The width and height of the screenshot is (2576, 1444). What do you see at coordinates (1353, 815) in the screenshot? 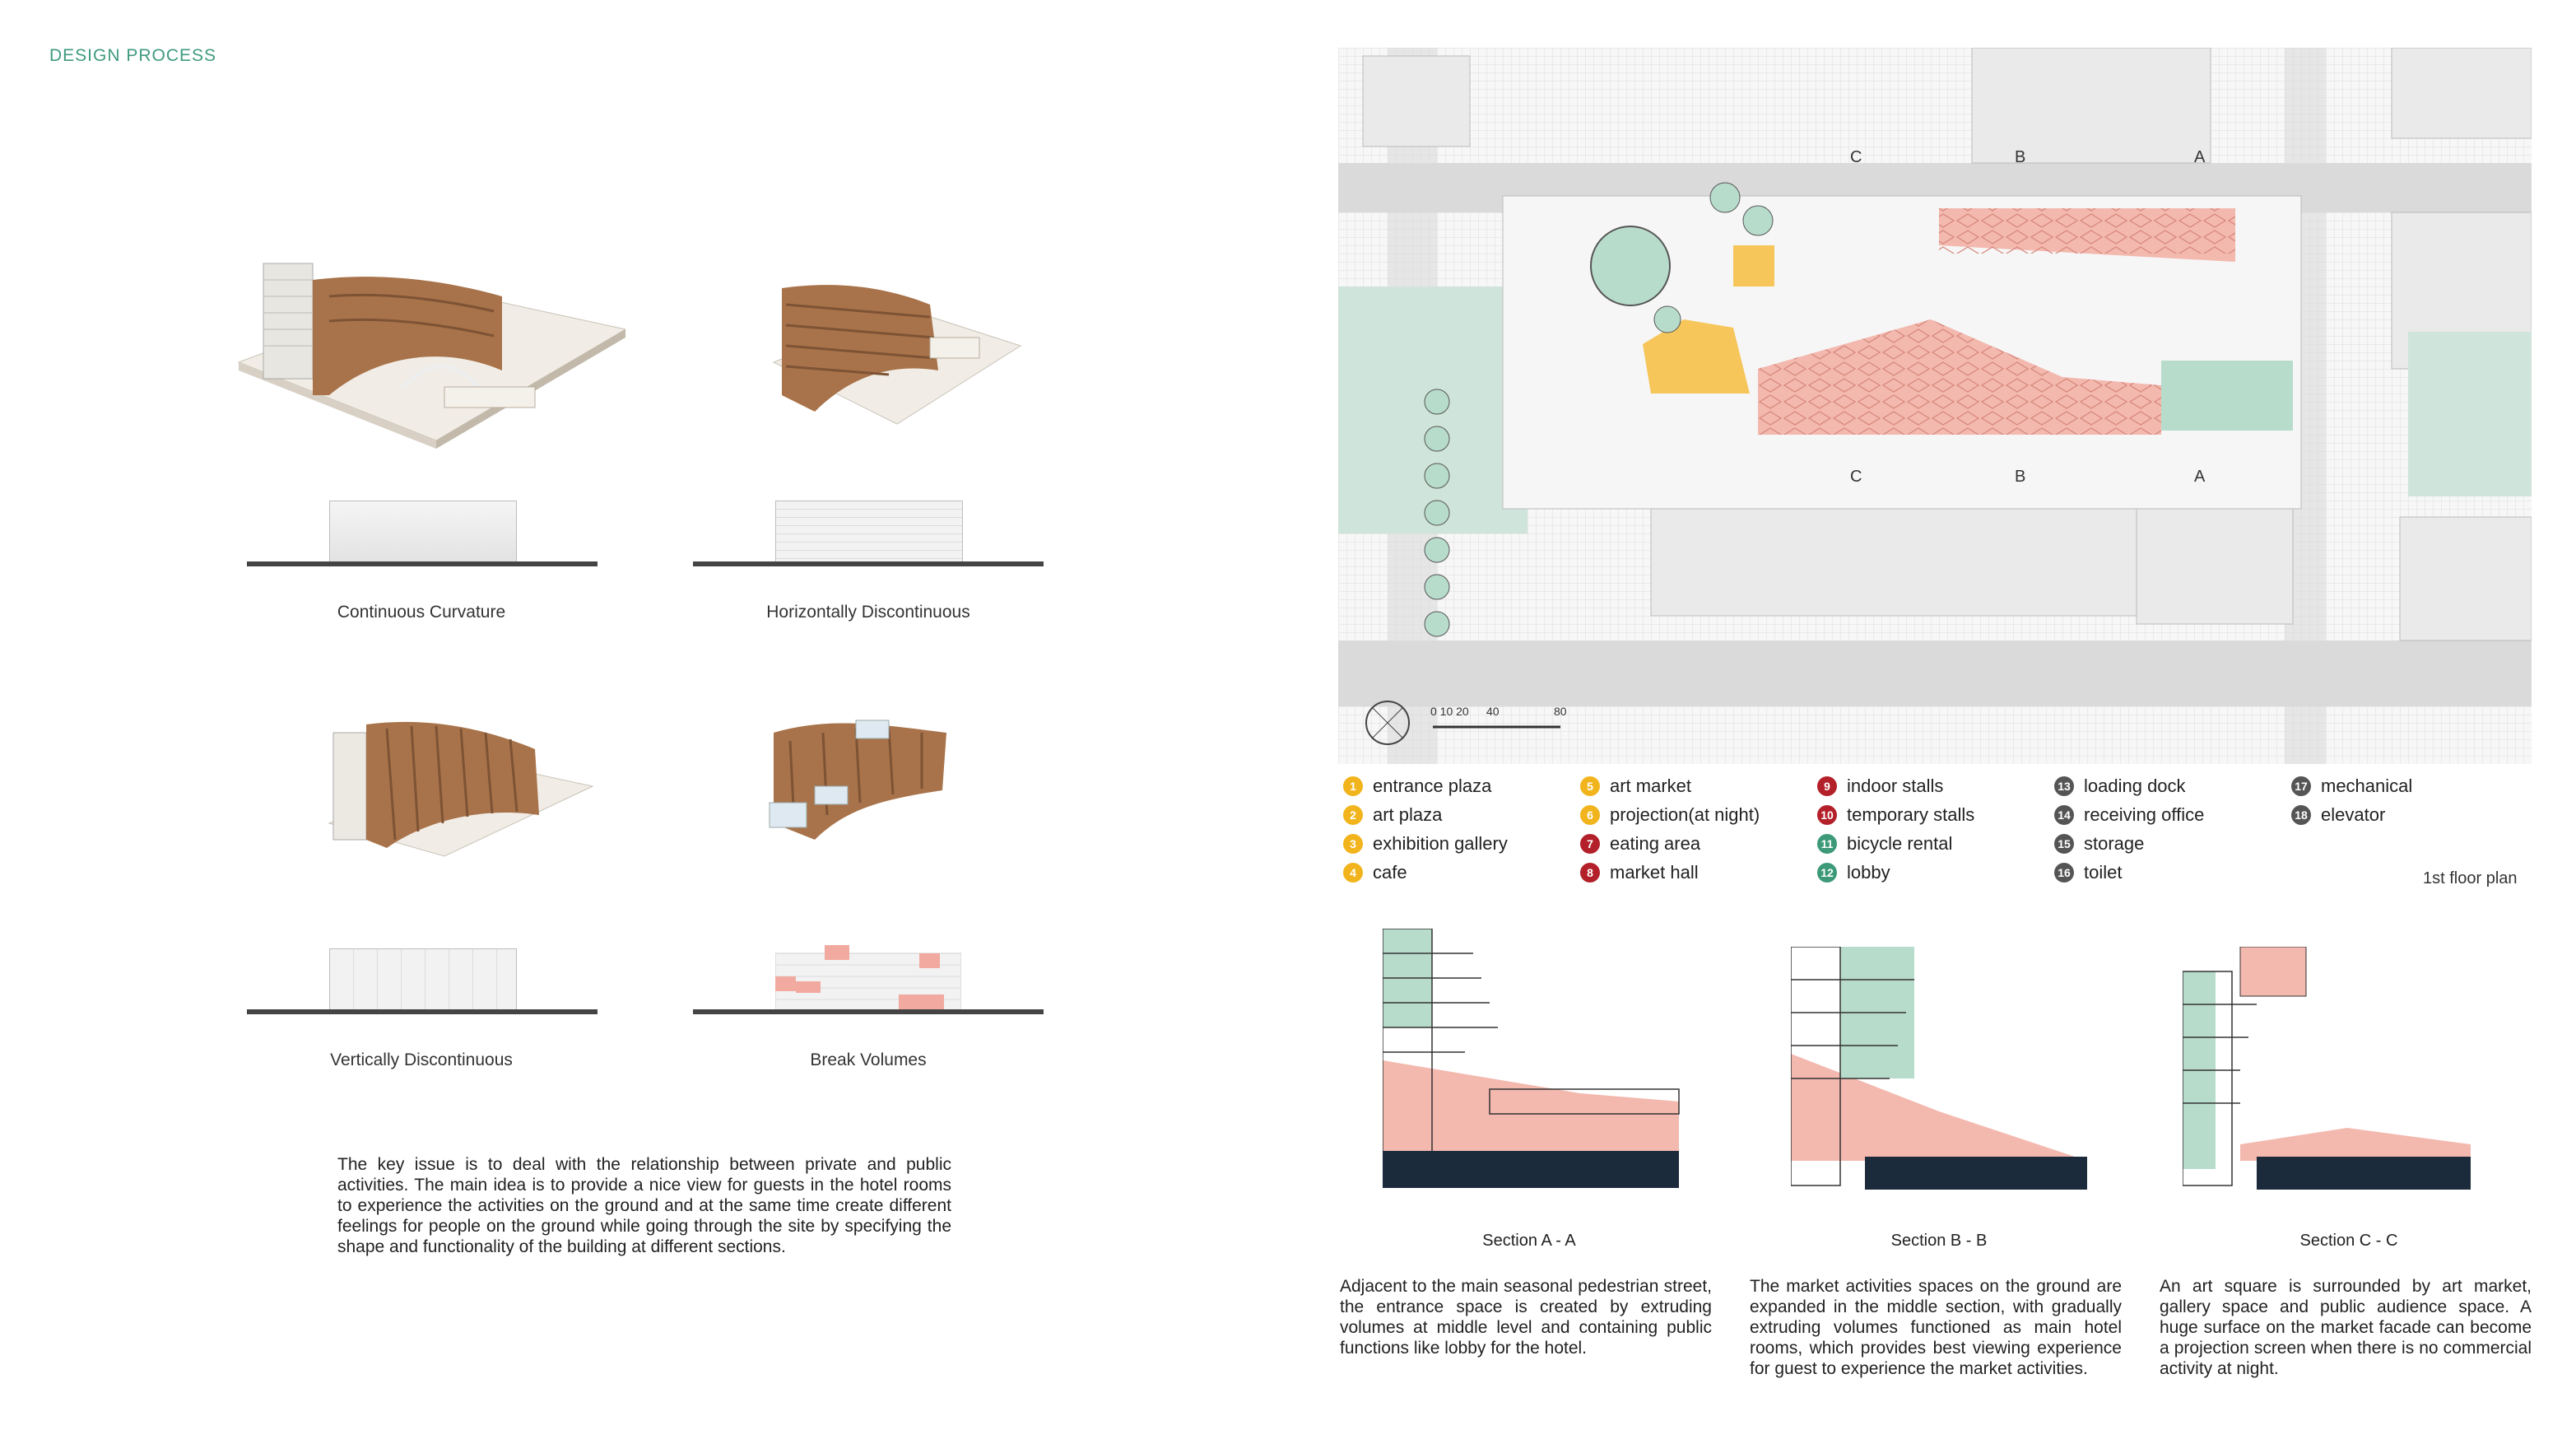
I see `legend-number-badge: 2` at bounding box center [1353, 815].